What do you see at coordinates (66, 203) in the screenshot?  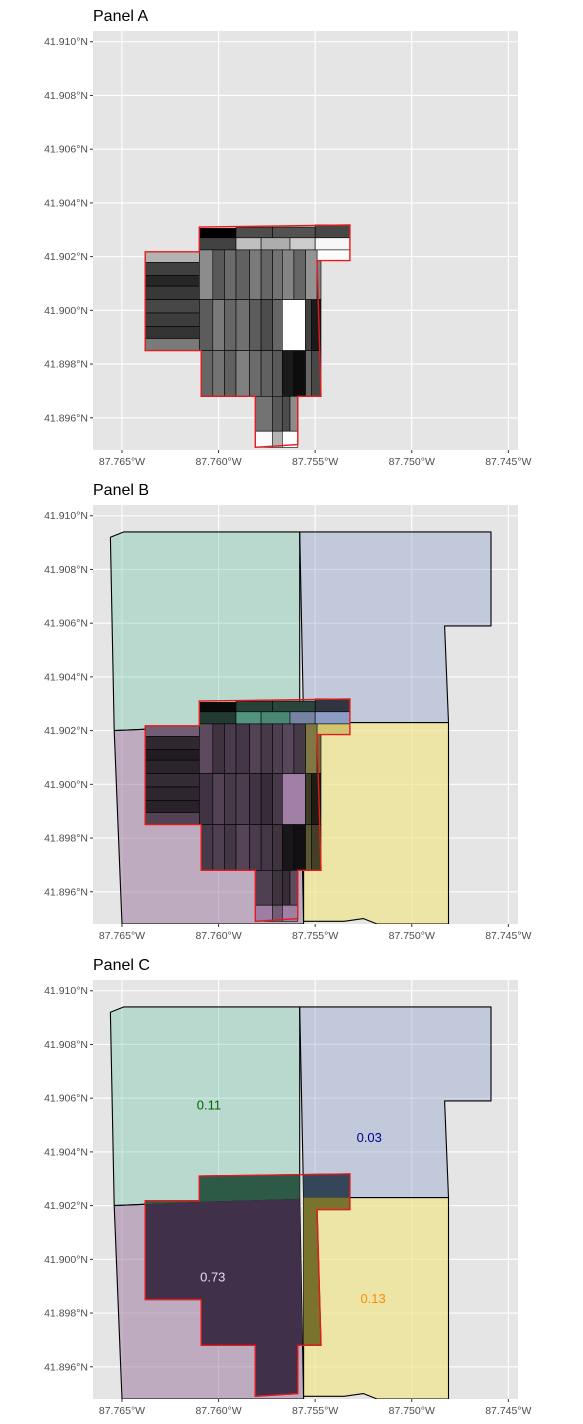 I see `panel-a-y-tick-label-3: 41.904°N` at bounding box center [66, 203].